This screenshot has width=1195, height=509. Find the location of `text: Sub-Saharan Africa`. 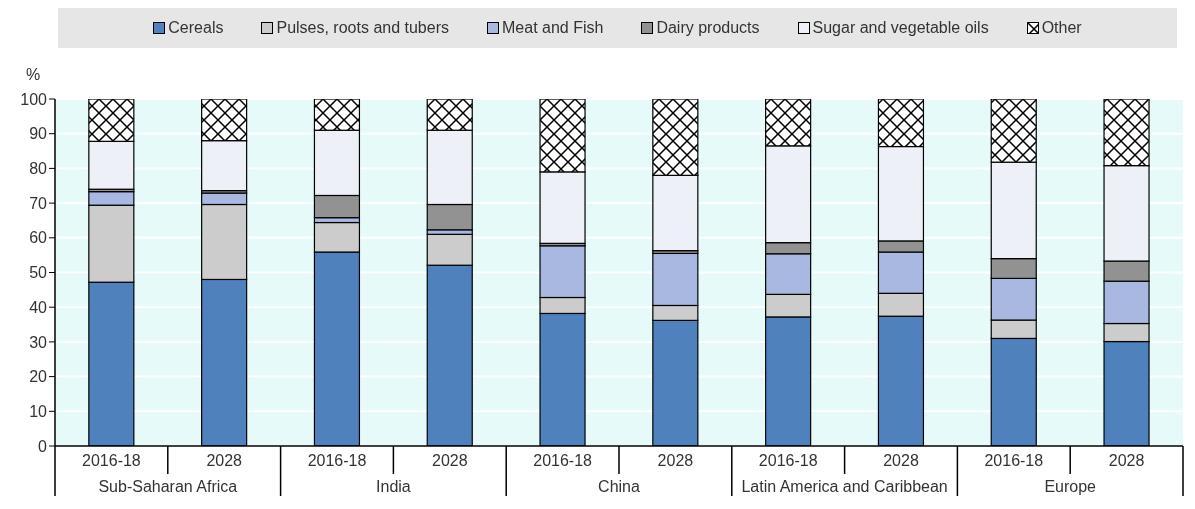

text: Sub-Saharan Africa is located at coordinates (168, 486).